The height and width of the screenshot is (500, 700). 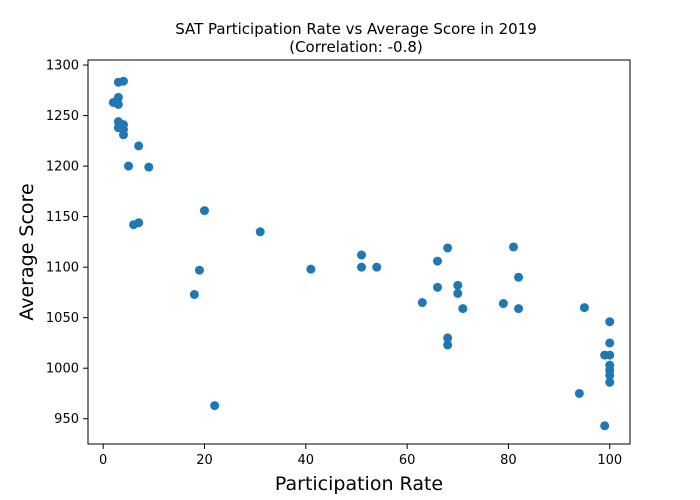 I want to click on x-axis-label: Participation Rate, so click(x=359, y=484).